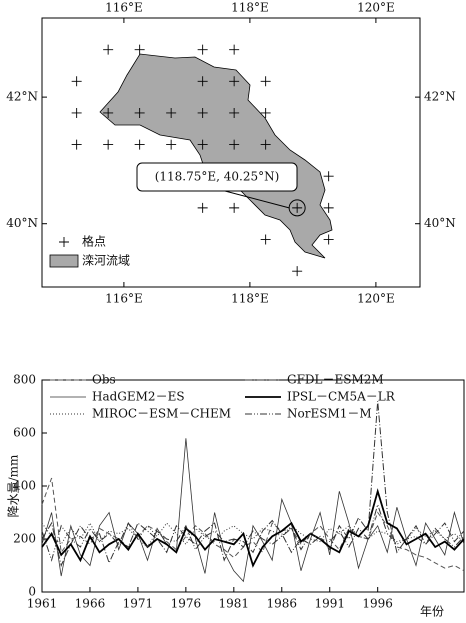  Describe the element at coordinates (42, 604) in the screenshot. I see `x-tick-label: 1961` at that location.